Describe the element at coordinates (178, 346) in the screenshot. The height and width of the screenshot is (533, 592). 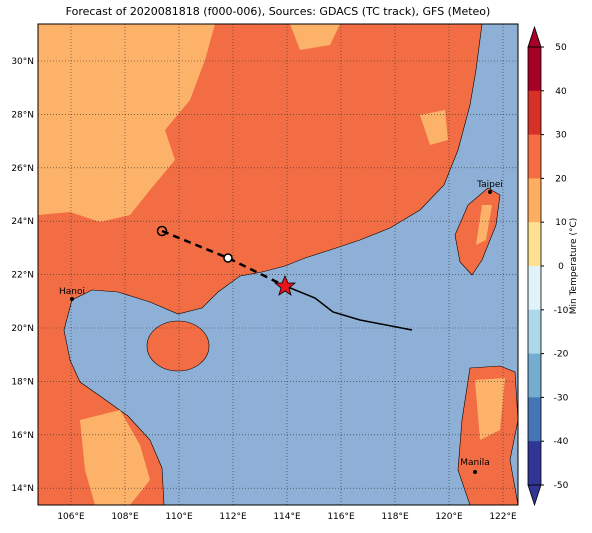
I see `hainan` at that location.